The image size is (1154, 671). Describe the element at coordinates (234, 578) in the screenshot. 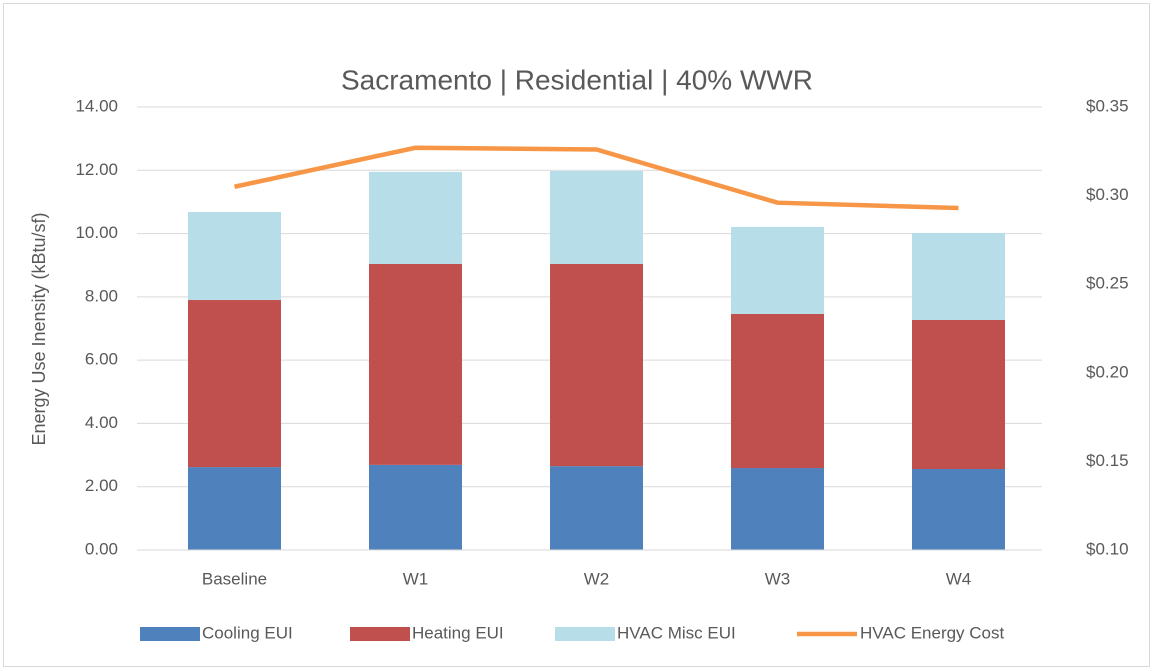

I see `x-tick-label: Baseline` at that location.